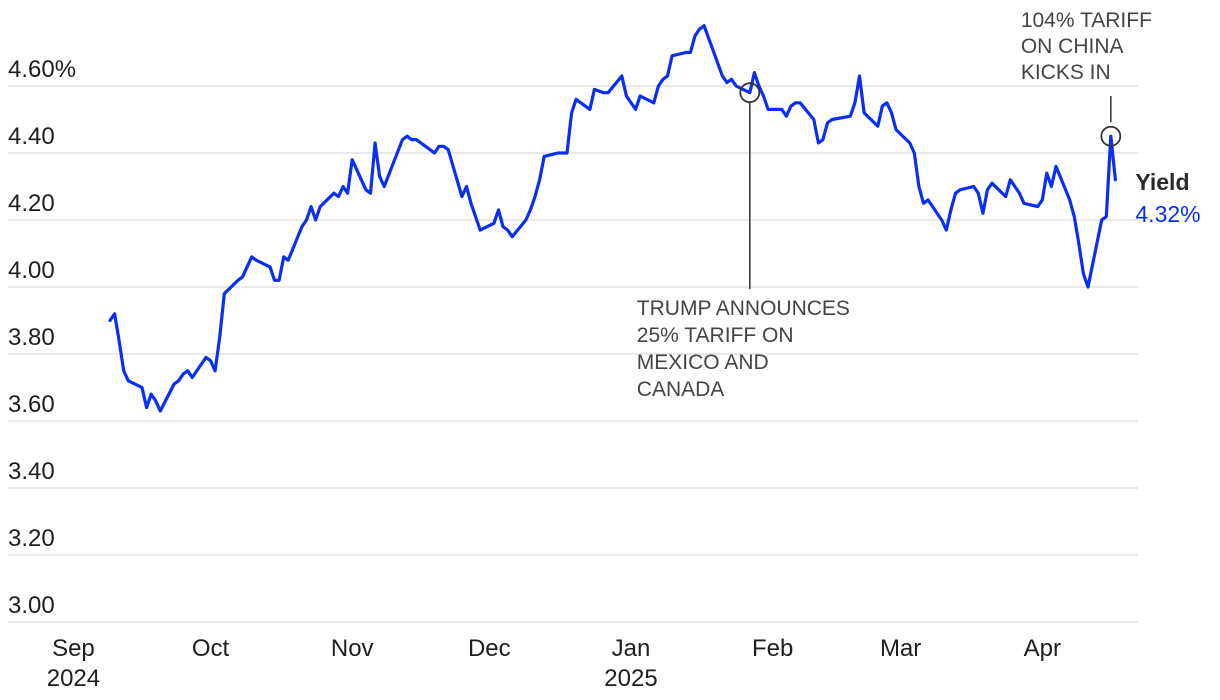 The height and width of the screenshot is (700, 1220). What do you see at coordinates (715, 335) in the screenshot?
I see `annotation-text: 25% TARIFF ON` at bounding box center [715, 335].